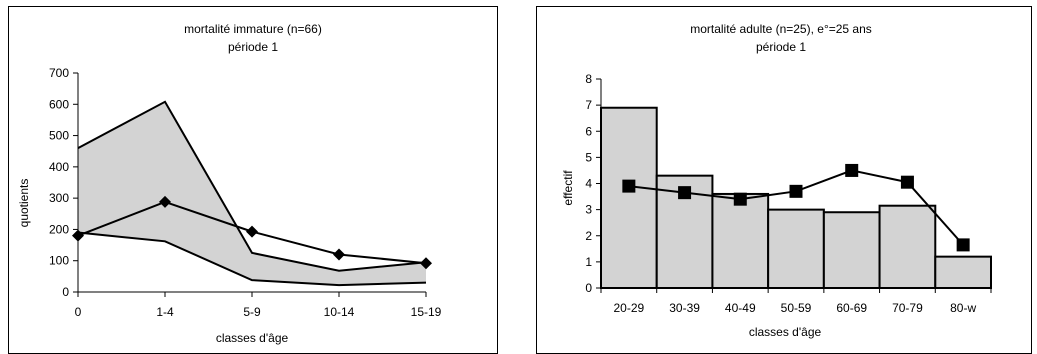  What do you see at coordinates (59, 104) in the screenshot?
I see `y-tick-label: 600` at bounding box center [59, 104].